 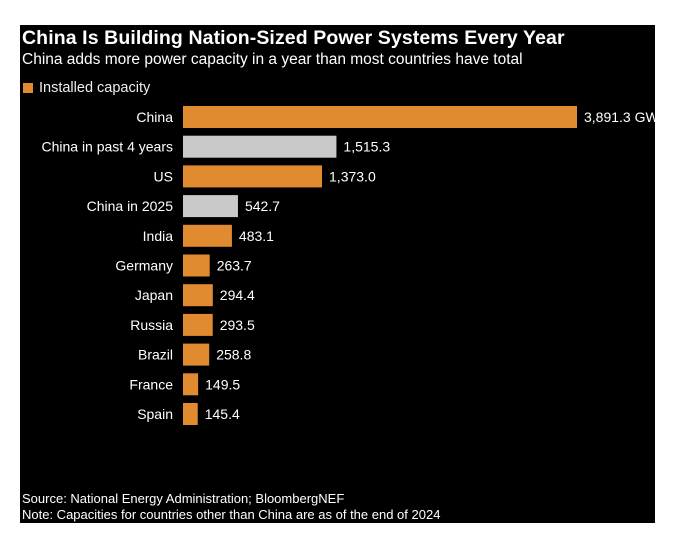 What do you see at coordinates (95, 88) in the screenshot?
I see `legend-label: Installed capacity` at bounding box center [95, 88].